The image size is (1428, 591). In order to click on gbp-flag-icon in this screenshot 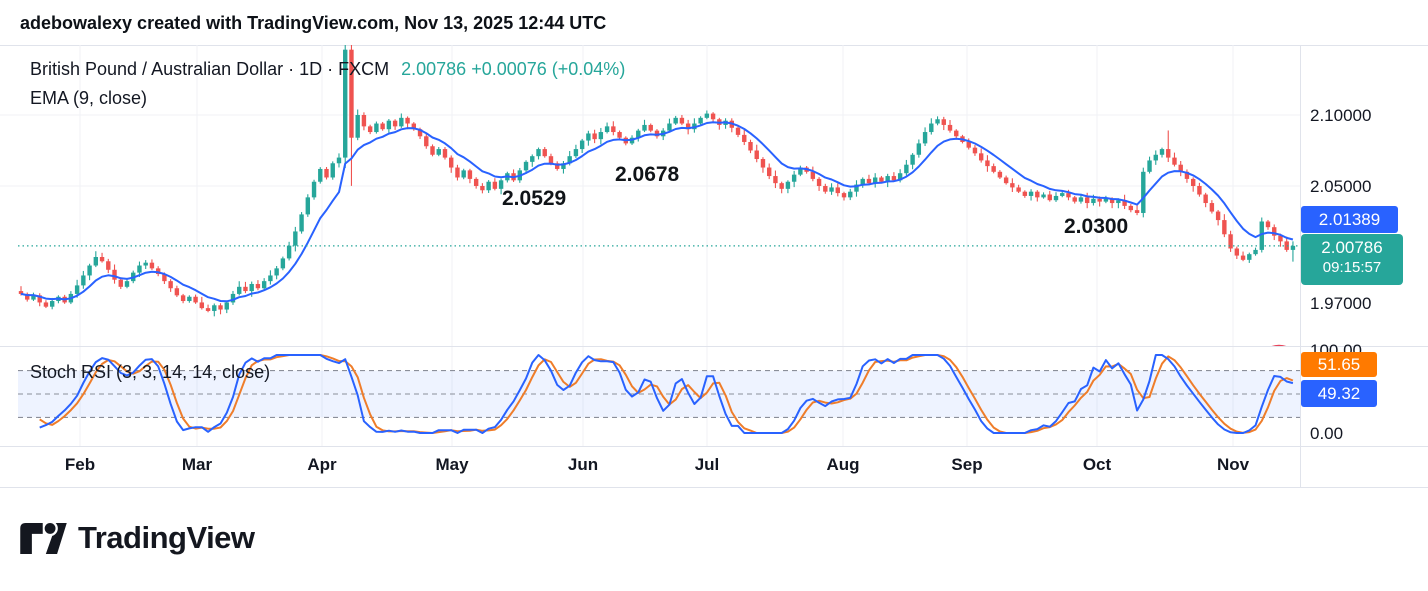, I will do `click(1279, 345)`.